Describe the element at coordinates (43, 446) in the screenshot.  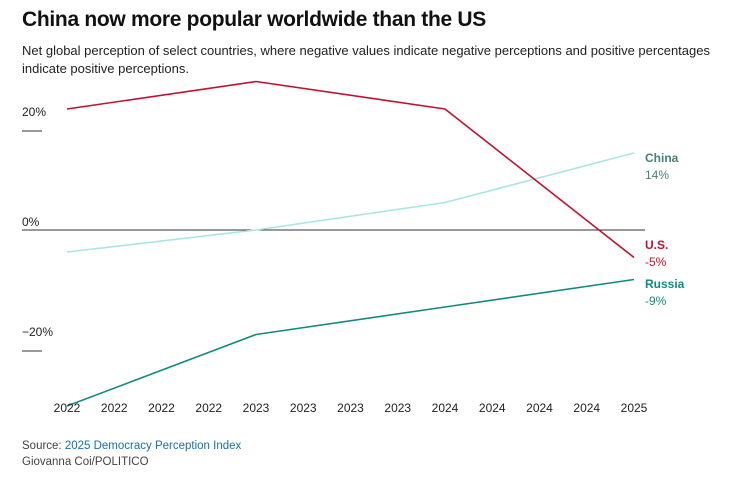
I see `source-prefix: Source:` at that location.